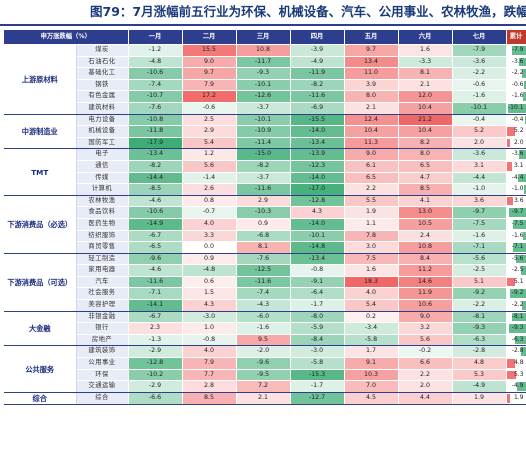 This screenshot has height=461, width=526. What do you see at coordinates (209, 96) in the screenshot?
I see `return-cell: 17.2` at bounding box center [209, 96].